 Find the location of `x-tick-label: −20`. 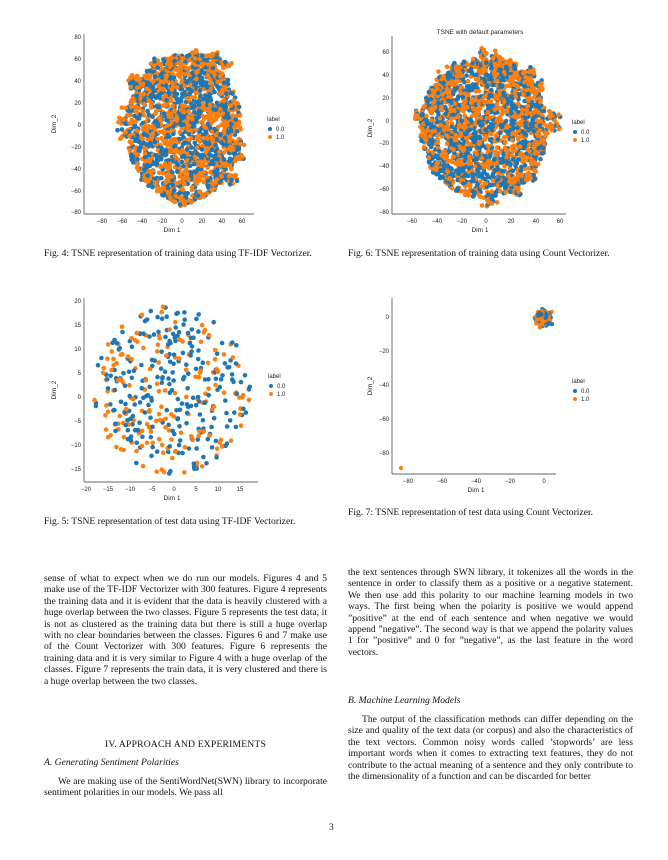

x-tick-label: −20 is located at coordinates (462, 222).